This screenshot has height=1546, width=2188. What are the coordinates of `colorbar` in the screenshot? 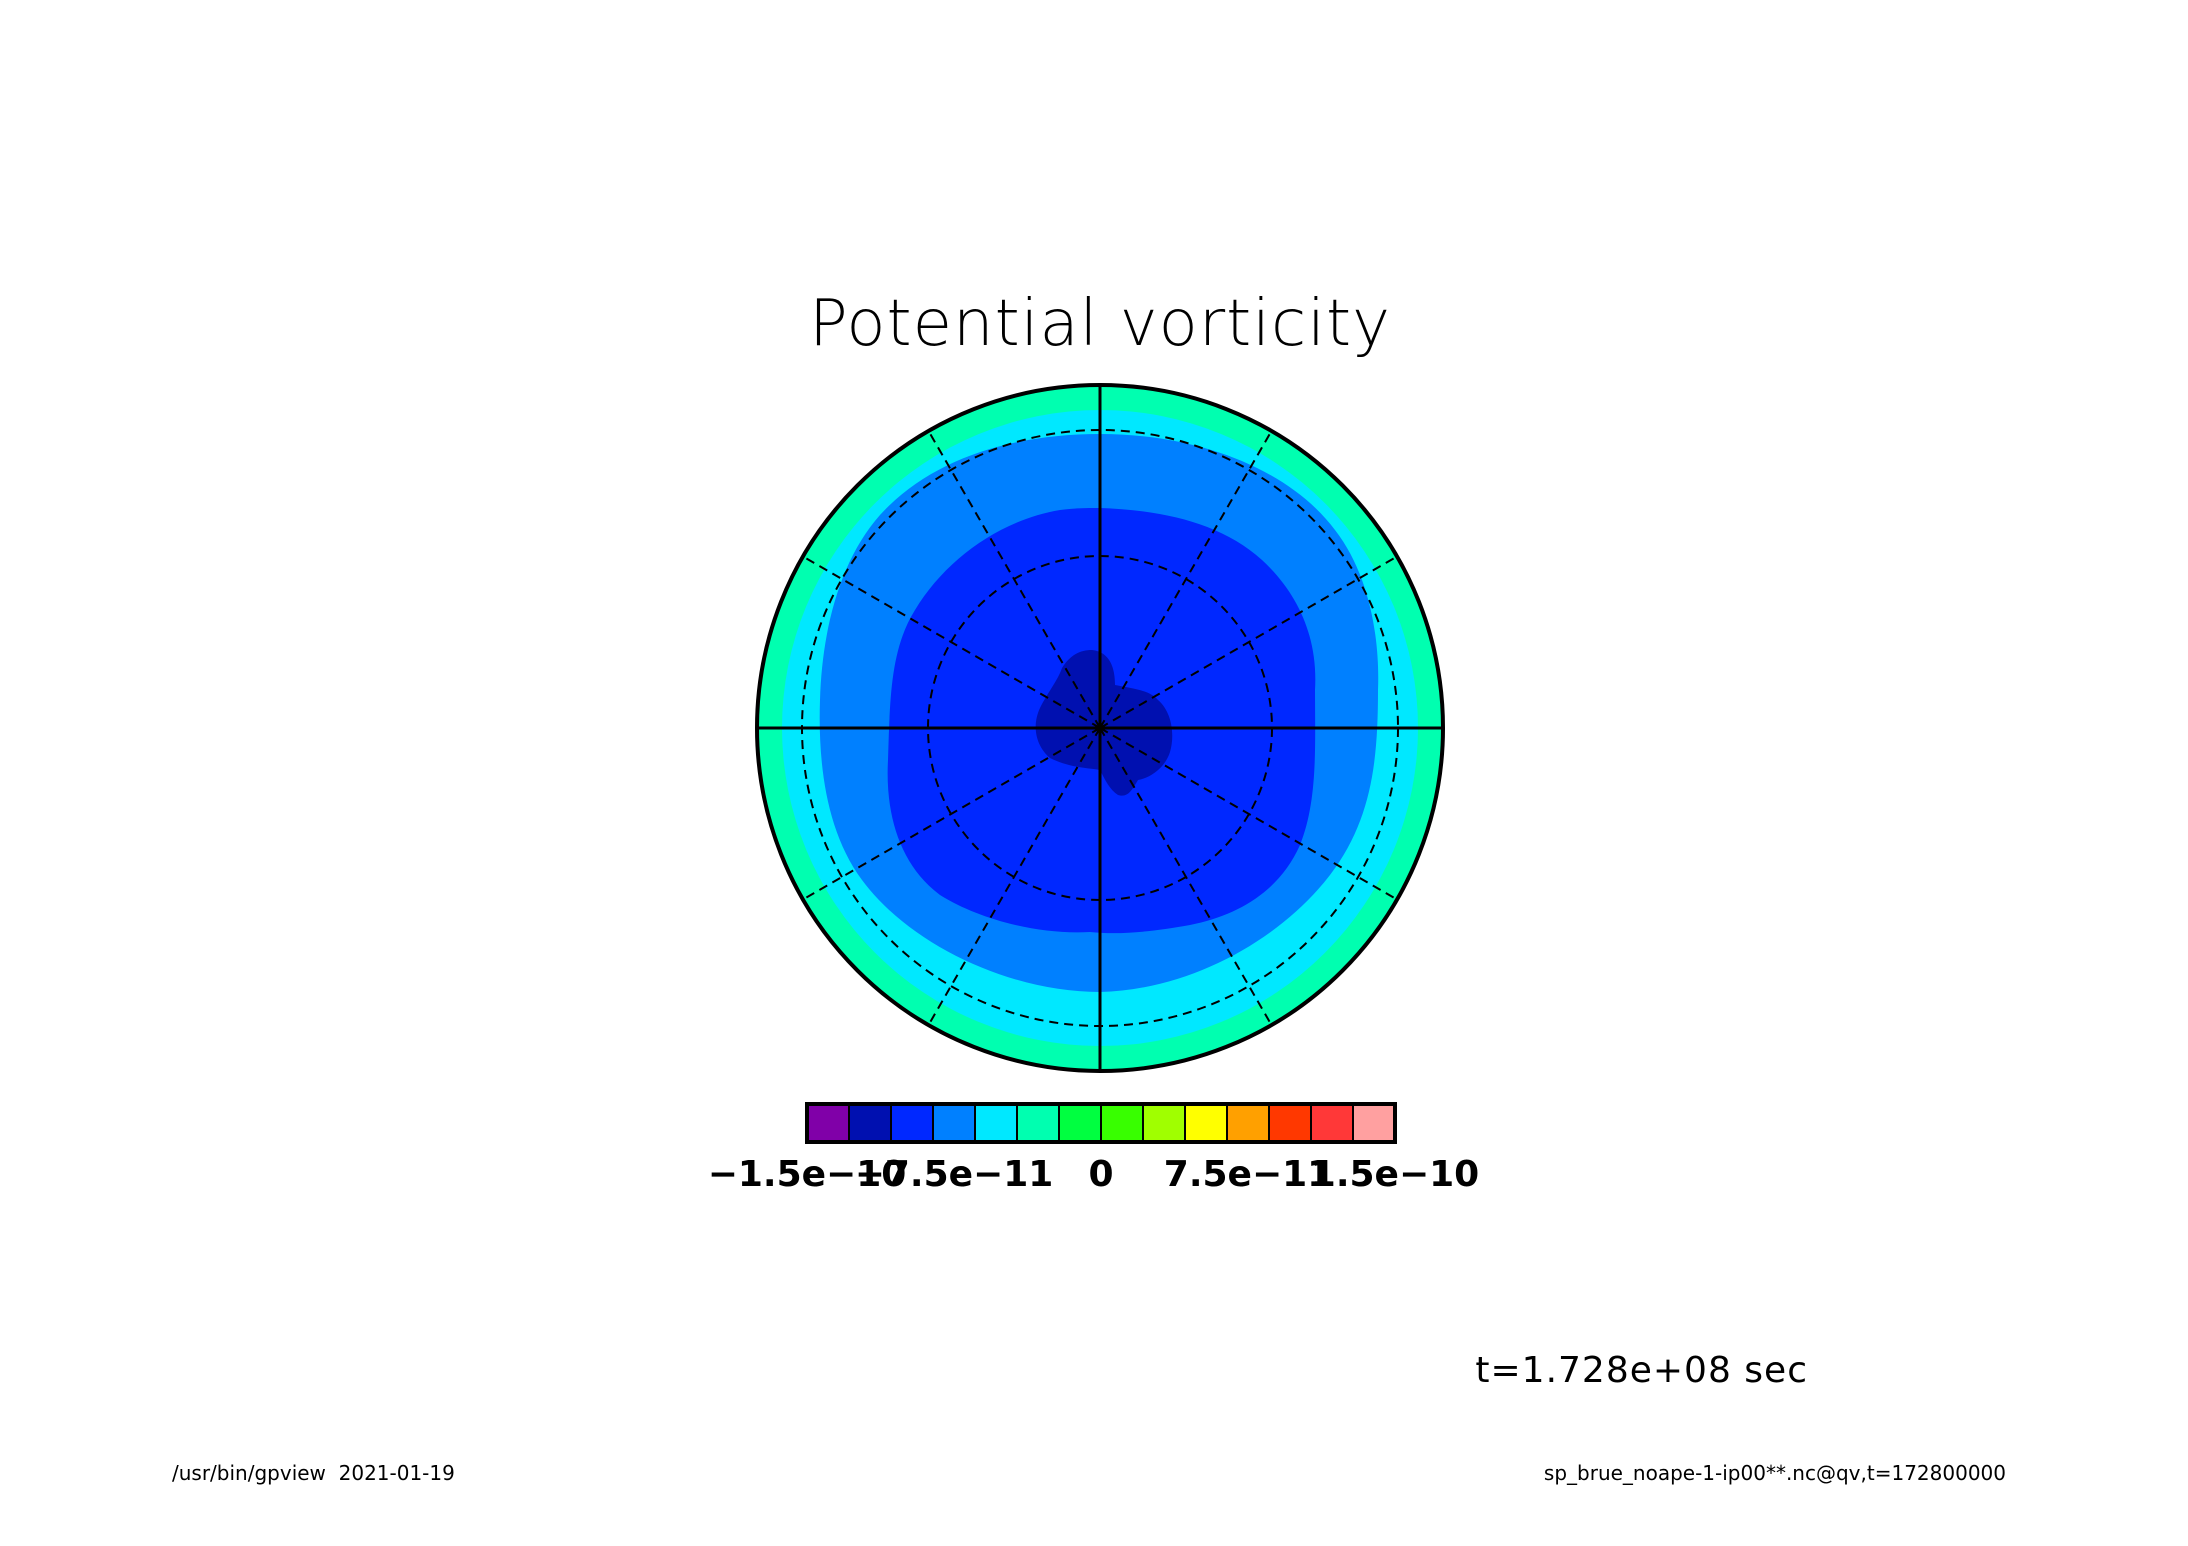 It's located at (1101, 1123).